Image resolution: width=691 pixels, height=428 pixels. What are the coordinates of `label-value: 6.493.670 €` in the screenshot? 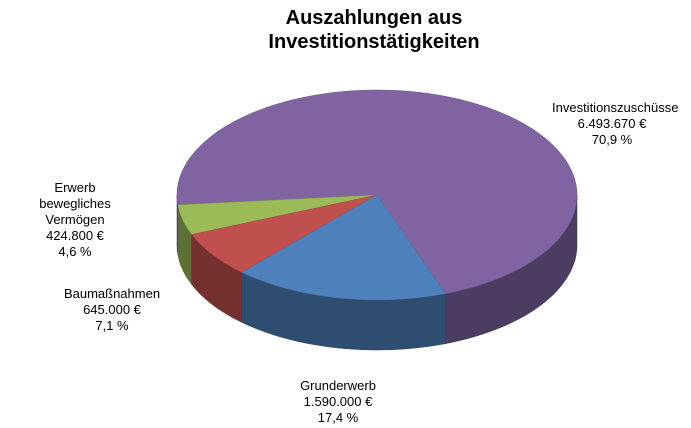 It's located at (612, 123).